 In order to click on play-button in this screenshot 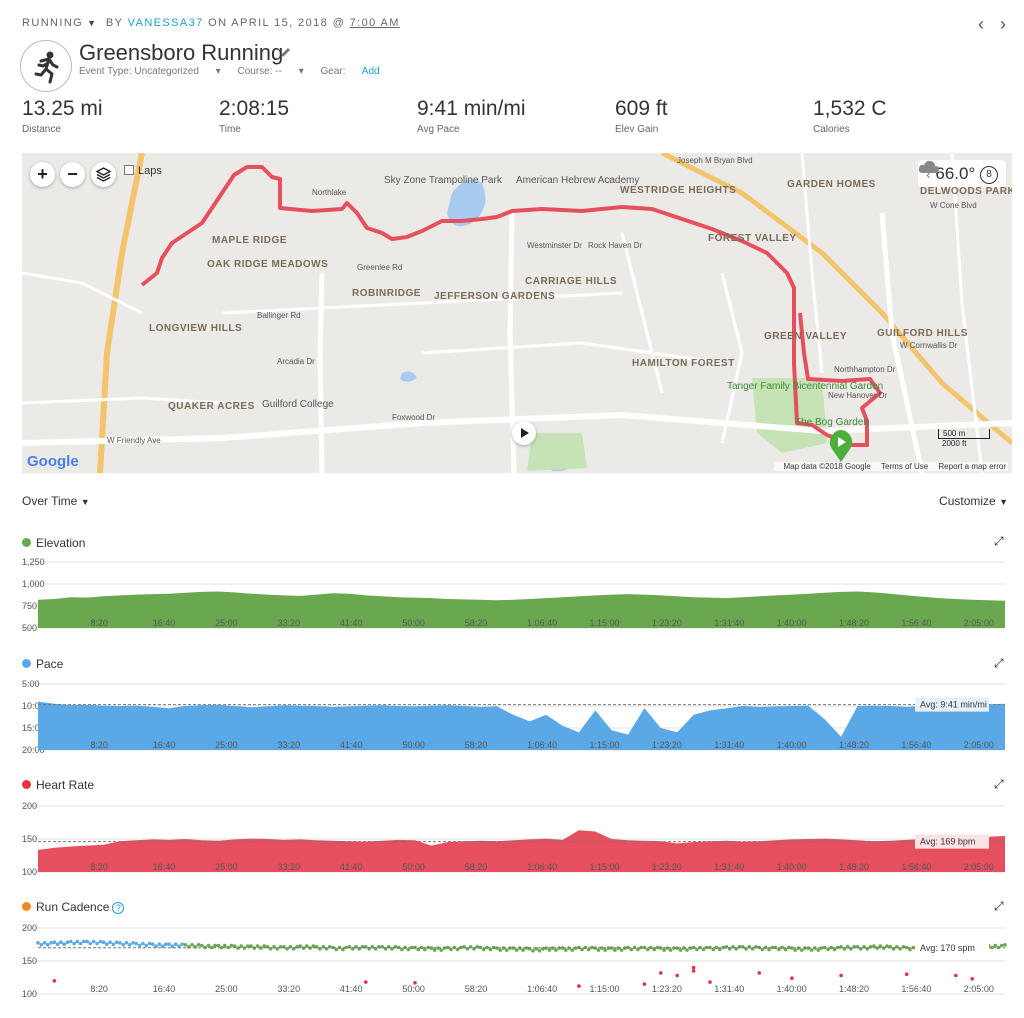, I will do `click(524, 433)`.